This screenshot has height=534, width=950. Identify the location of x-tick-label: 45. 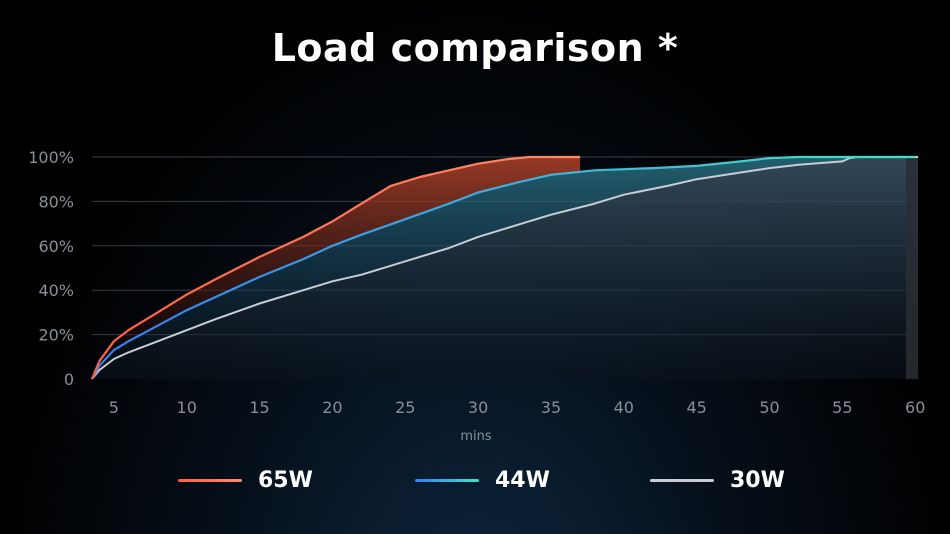
(696, 407).